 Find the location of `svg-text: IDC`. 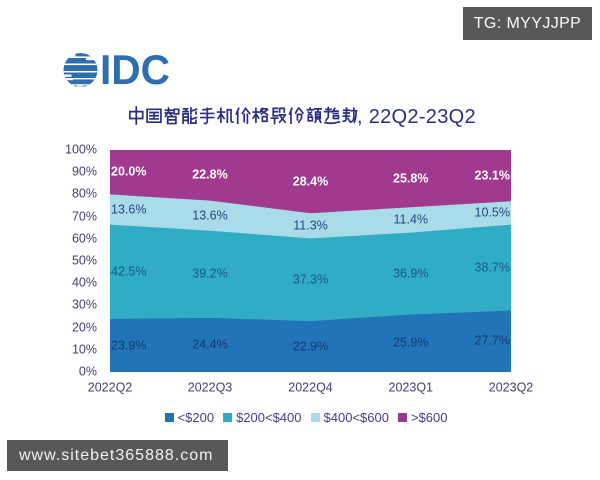

svg-text: IDC is located at coordinates (135, 69).